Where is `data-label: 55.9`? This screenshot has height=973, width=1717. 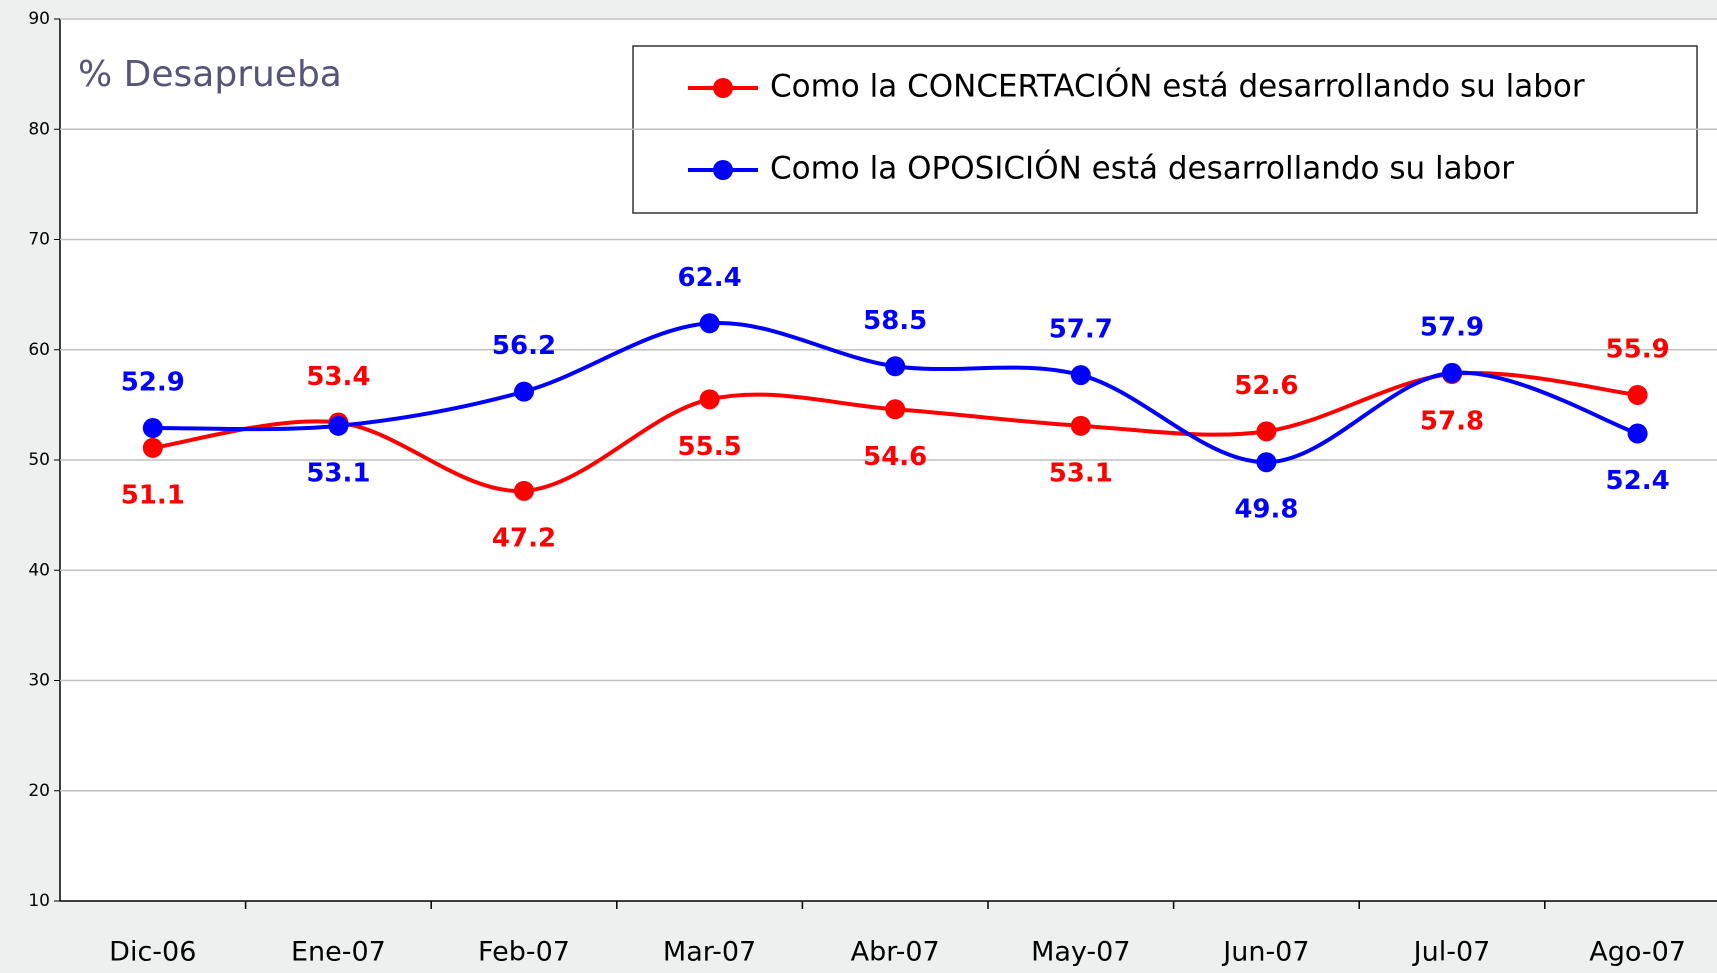 data-label: 55.9 is located at coordinates (1638, 349).